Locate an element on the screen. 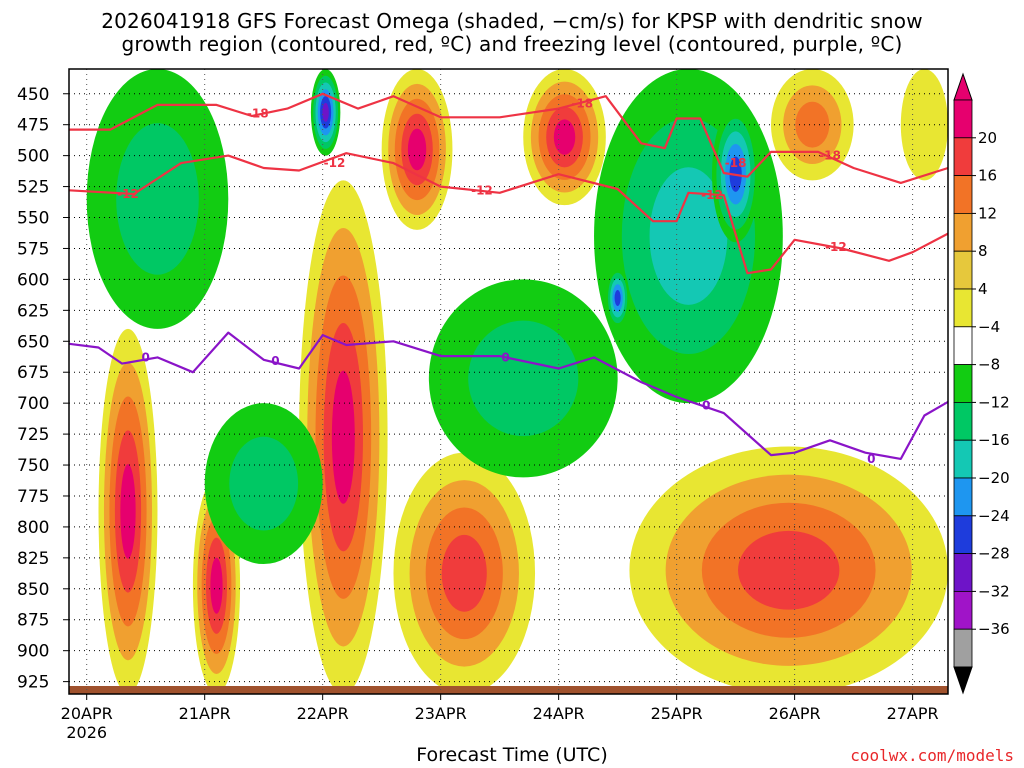 This screenshot has width=1024, height=768. colorbar-bottom-arrow is located at coordinates (963, 680).